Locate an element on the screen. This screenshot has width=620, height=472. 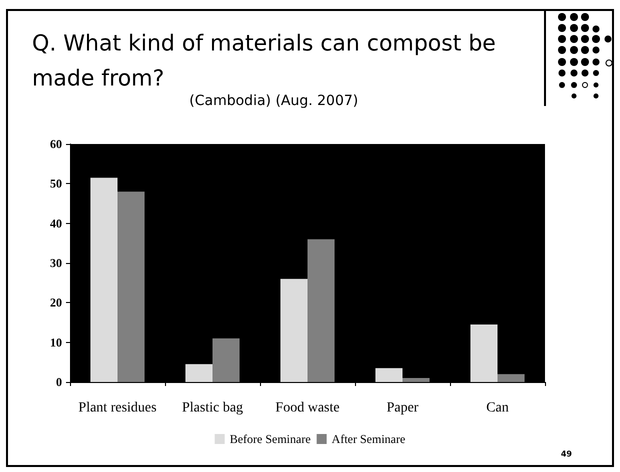
y-tick-label: 20 is located at coordinates (56, 303).